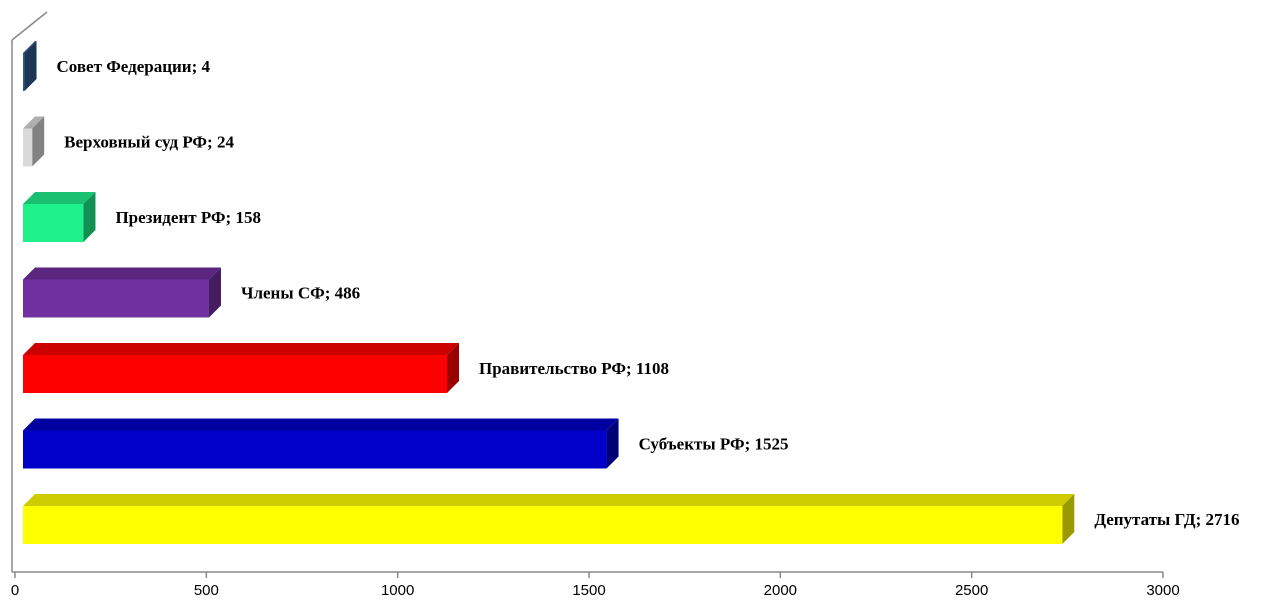 This screenshot has width=1282, height=605. Describe the element at coordinates (397, 590) in the screenshot. I see `x-tick-label: 1000` at that location.